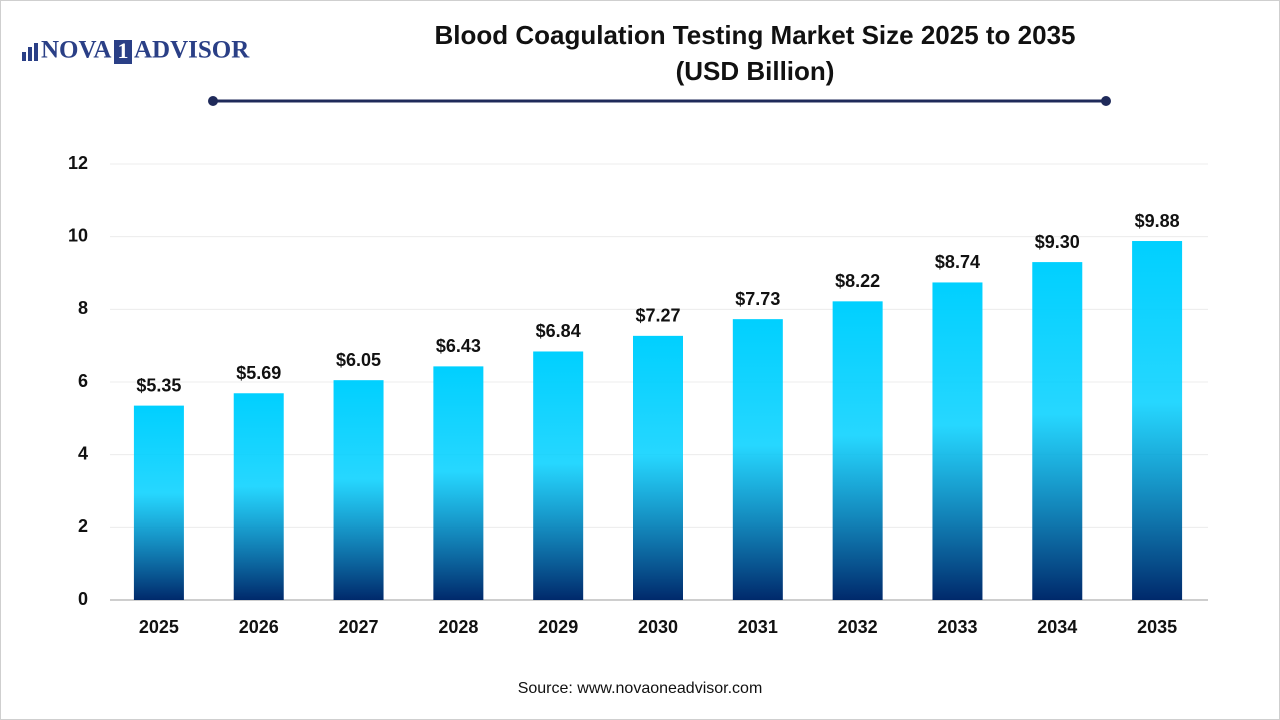  I want to click on value-label: $7.73, so click(757, 299).